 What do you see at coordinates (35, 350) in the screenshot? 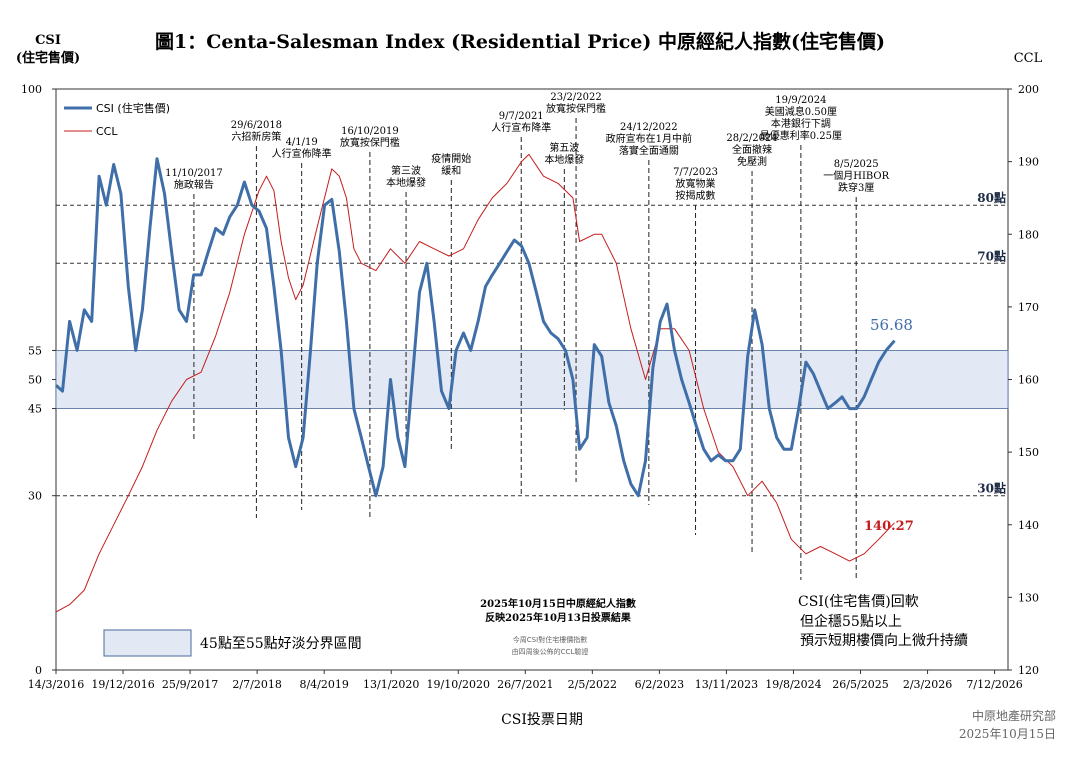
I see `left-tick-label: 55` at bounding box center [35, 350].